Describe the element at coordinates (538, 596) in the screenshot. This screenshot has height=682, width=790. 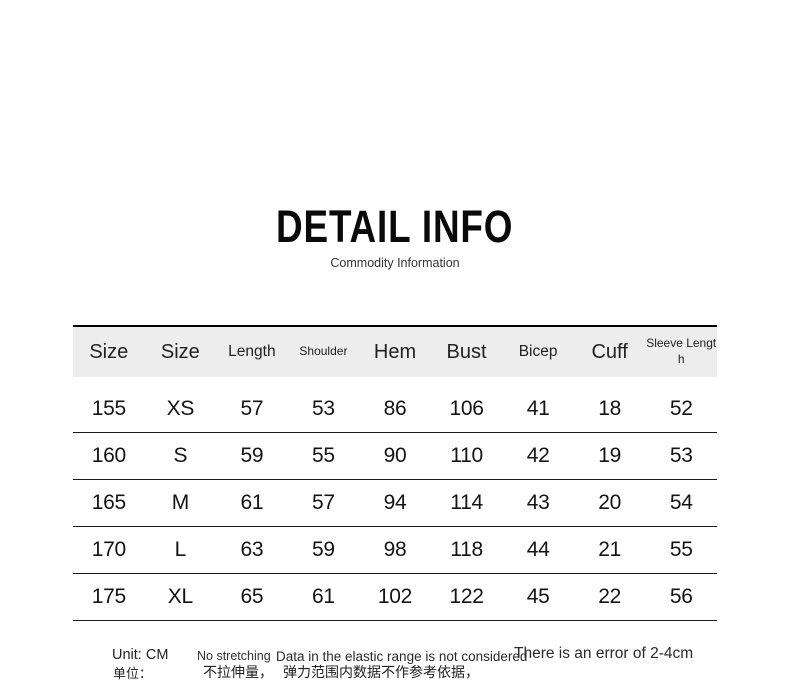
I see `table-cell: 45` at that location.